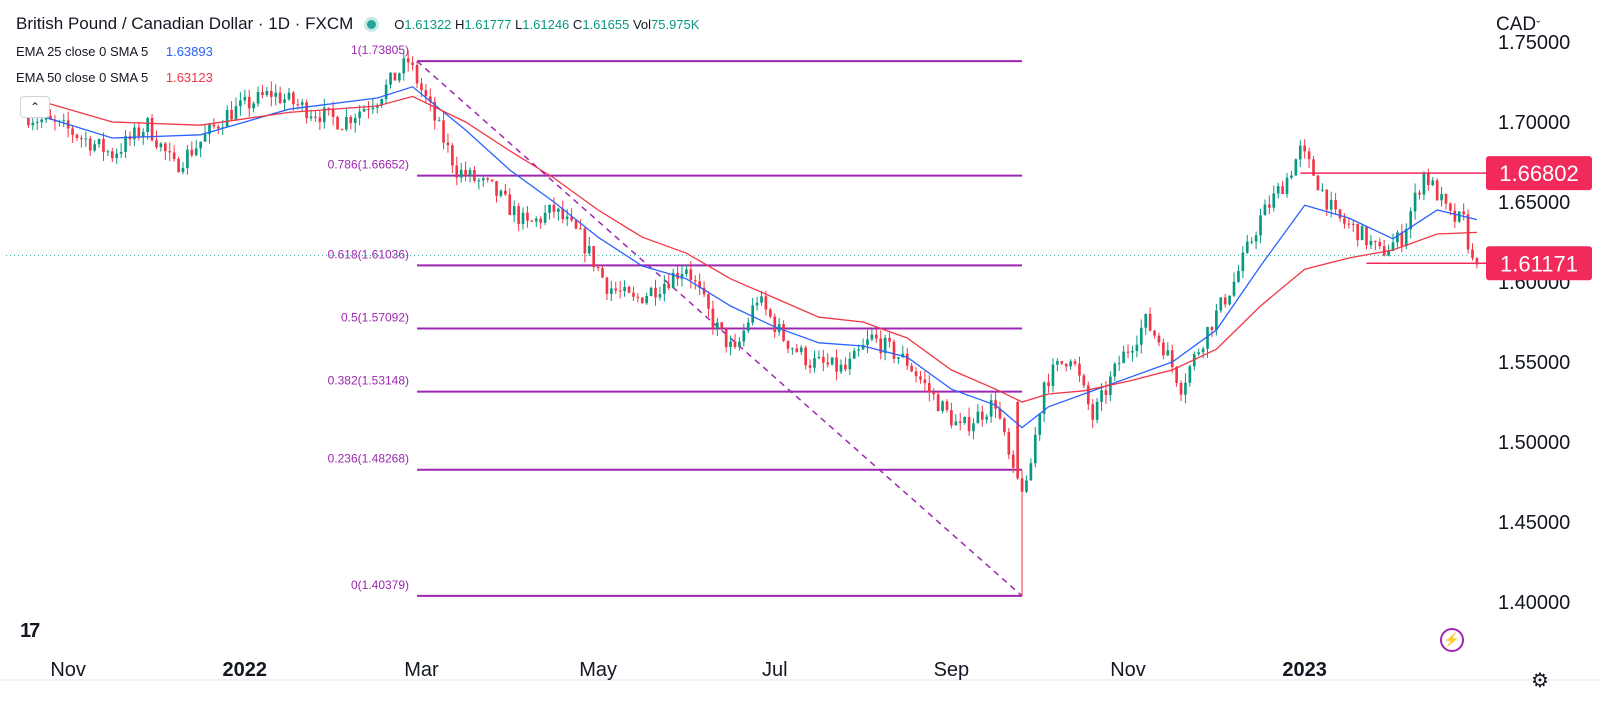  What do you see at coordinates (546, 24) in the screenshot?
I see `low-value: 1.61246` at bounding box center [546, 24].